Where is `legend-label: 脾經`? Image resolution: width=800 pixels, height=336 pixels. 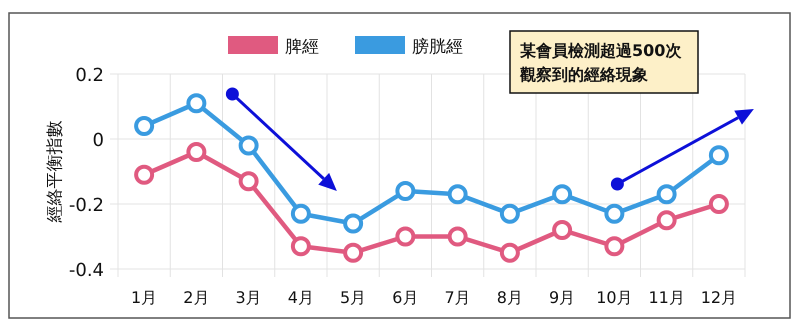
legend-label: 脾經 is located at coordinates (302, 47).